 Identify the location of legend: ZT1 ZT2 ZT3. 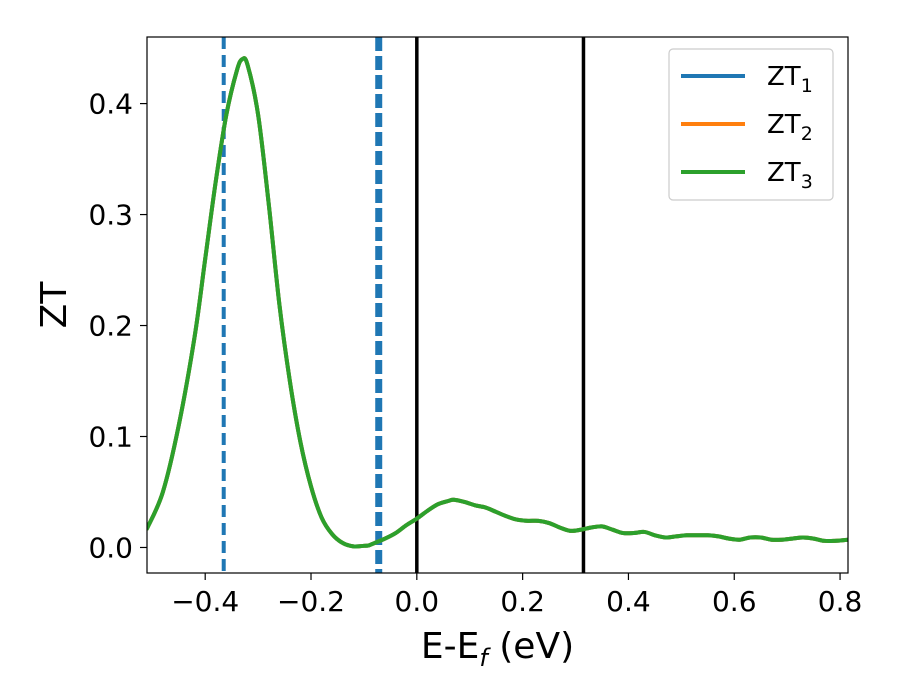
(751, 124).